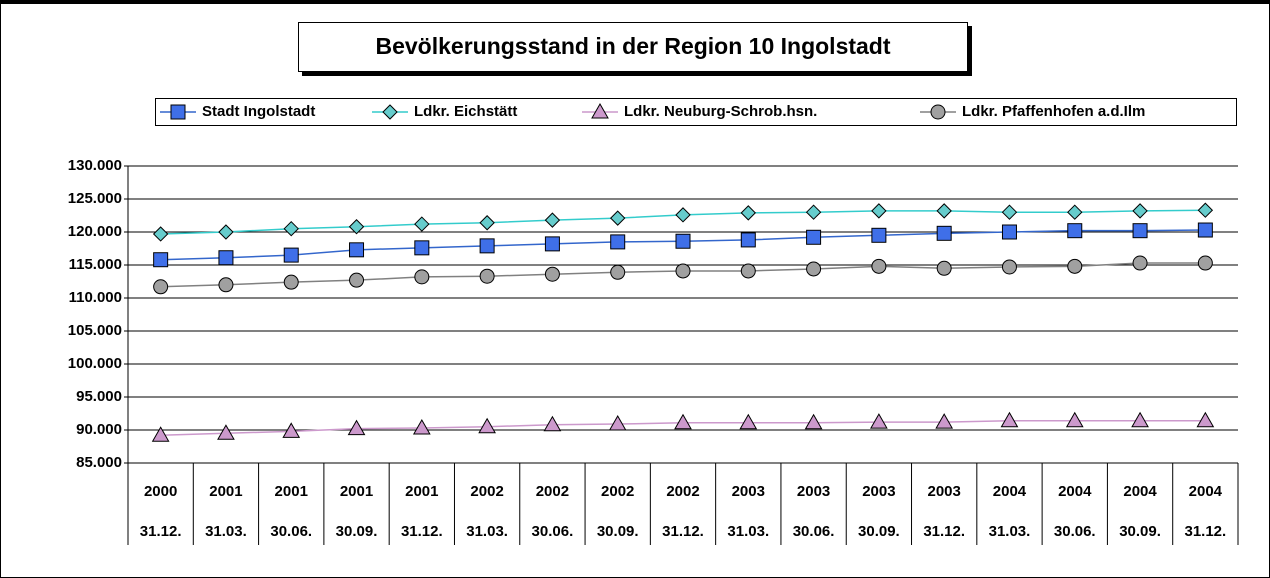 This screenshot has height=578, width=1270. What do you see at coordinates (95, 165) in the screenshot?
I see `y-tick-label: 130.000` at bounding box center [95, 165].